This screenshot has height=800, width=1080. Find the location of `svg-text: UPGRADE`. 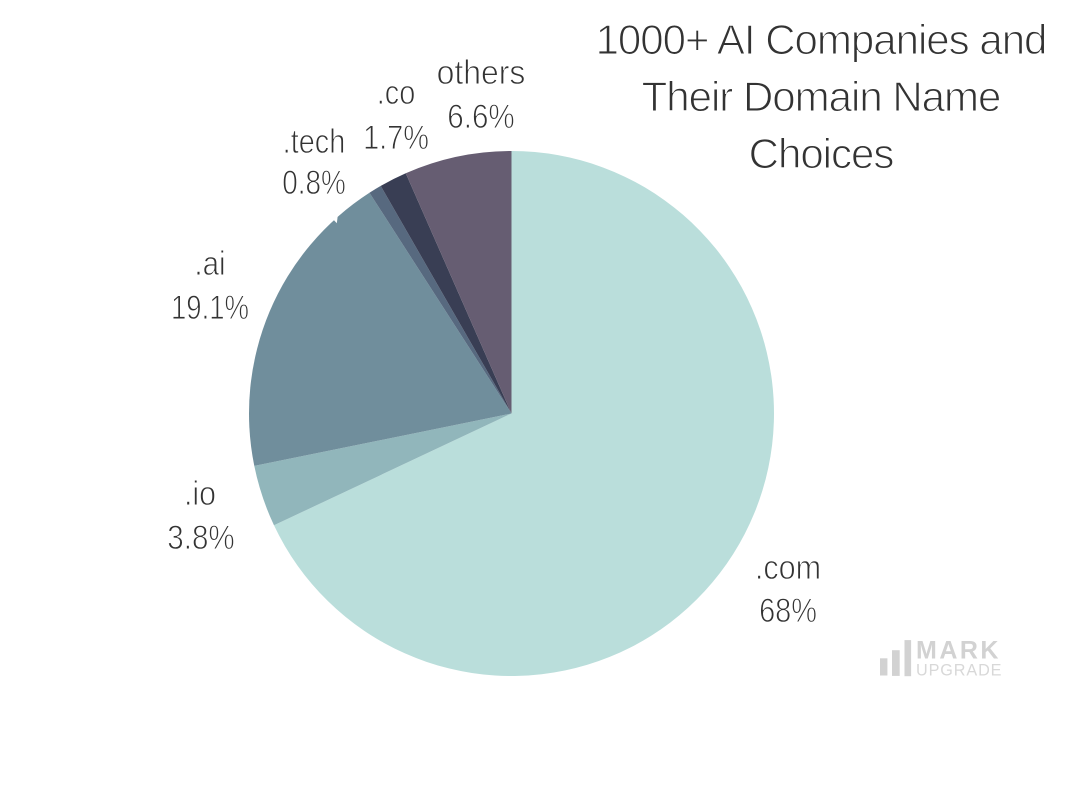

svg-text: UPGRADE is located at coordinates (959, 670).